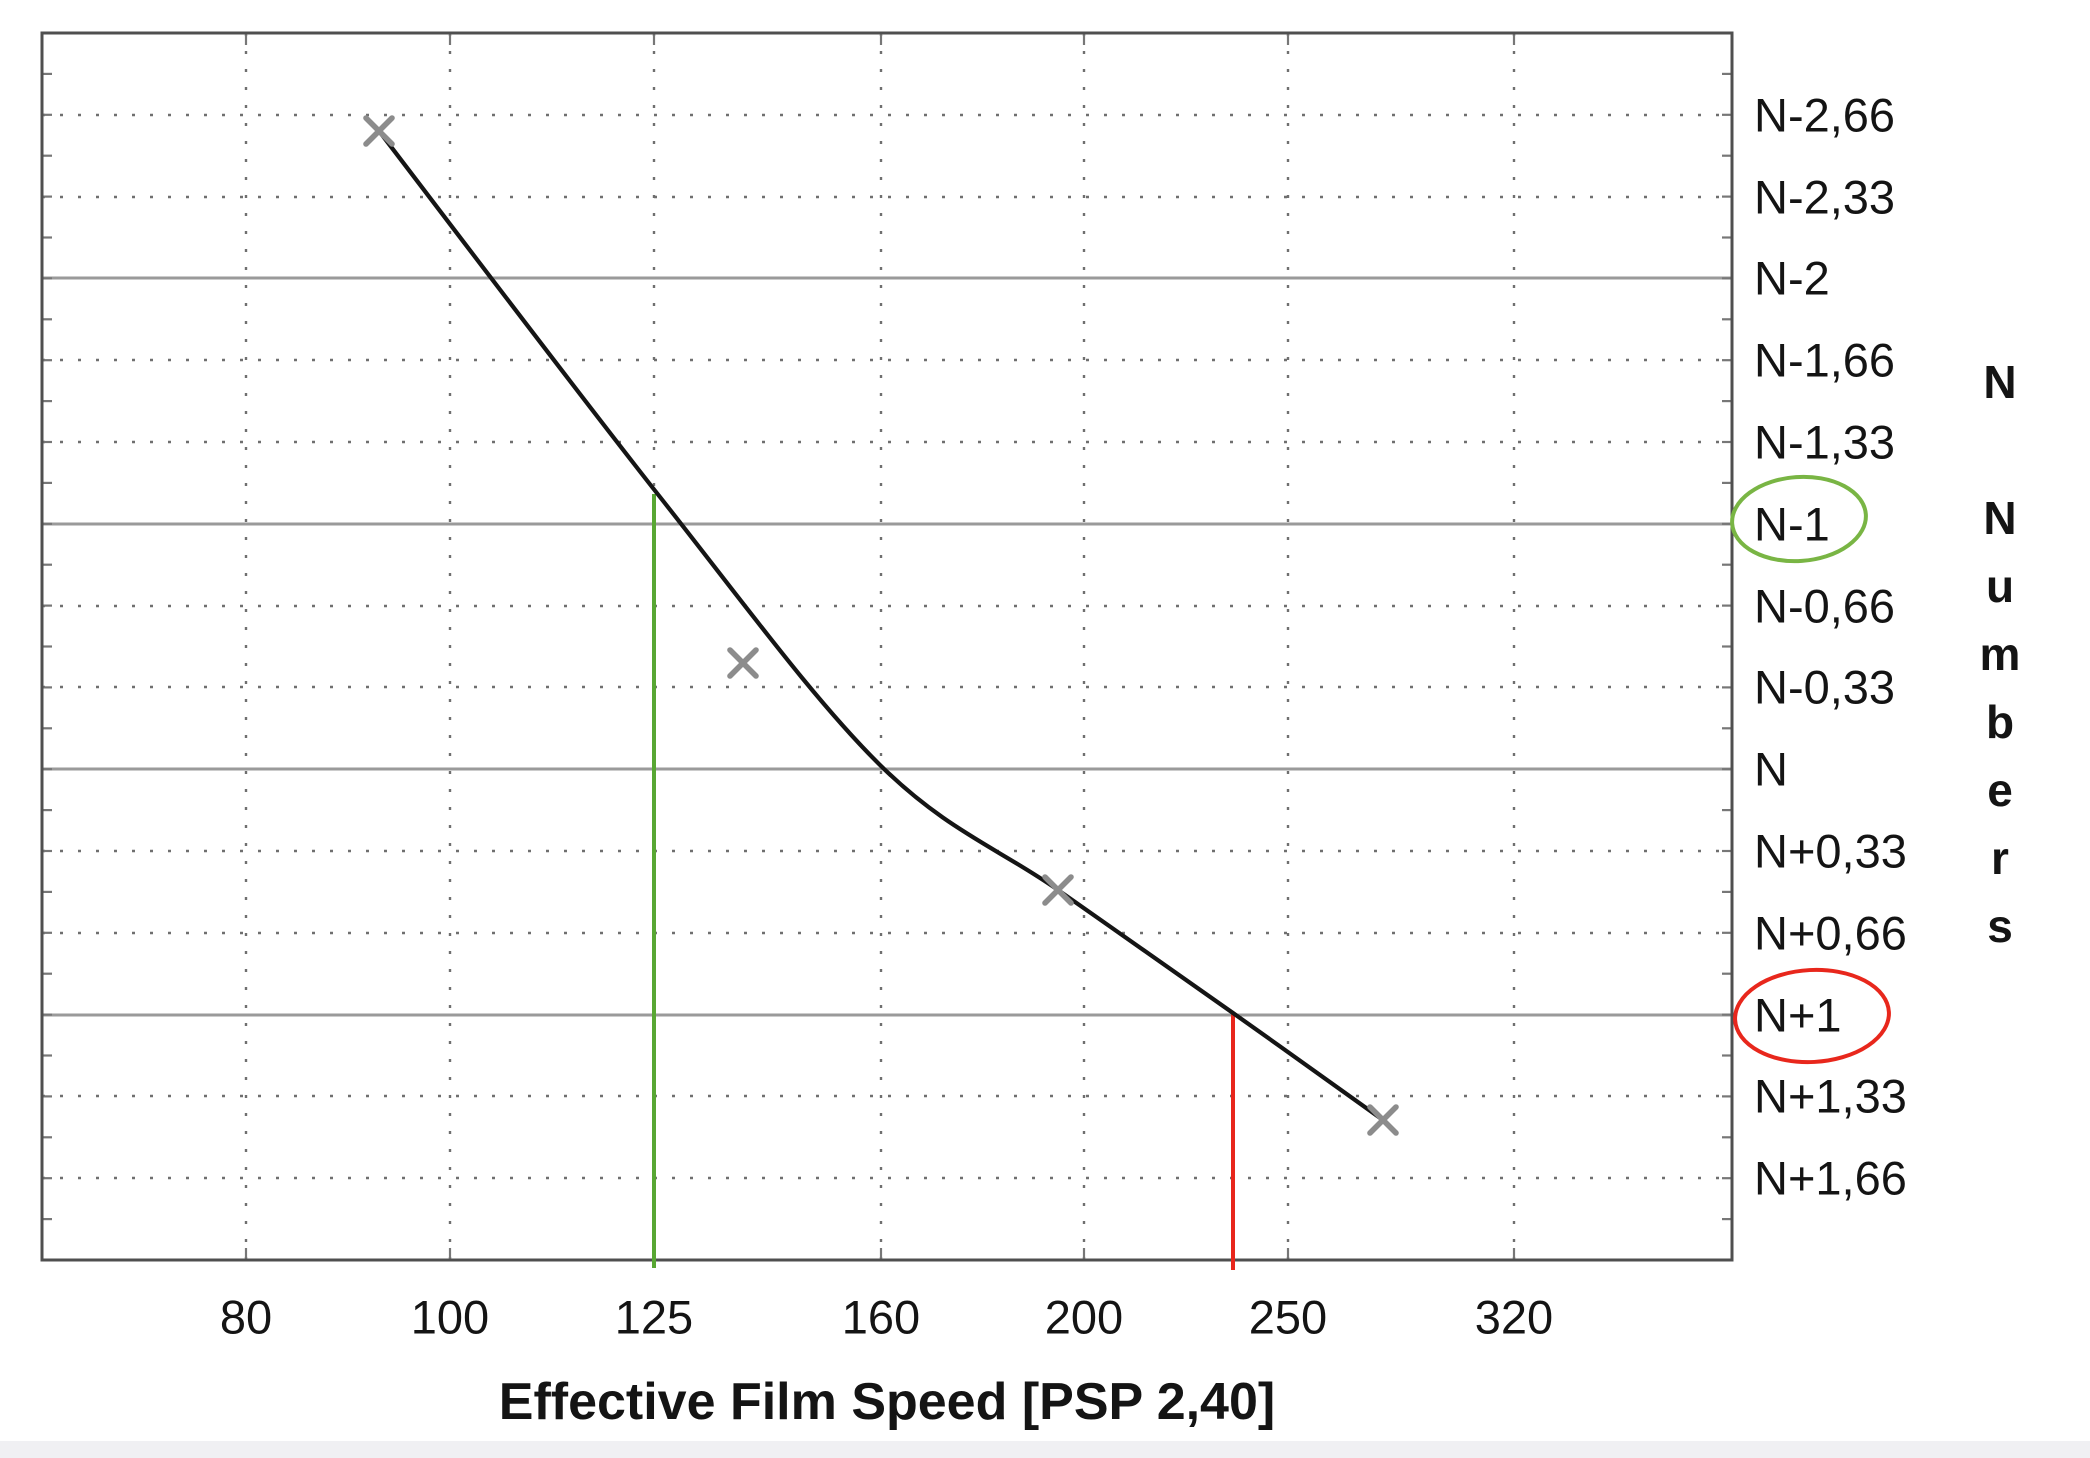  What do you see at coordinates (2000, 722) in the screenshot?
I see `y-axis-title-letter: b` at bounding box center [2000, 722].